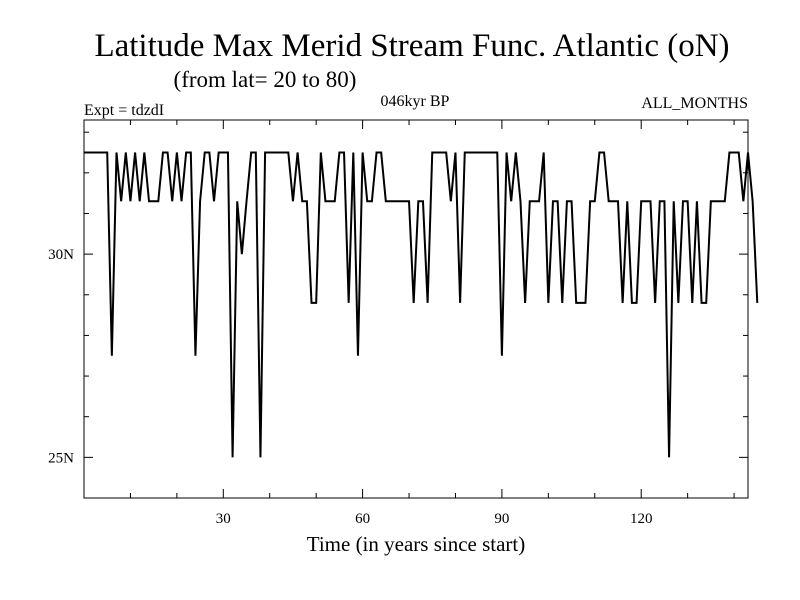 The height and width of the screenshot is (600, 800). What do you see at coordinates (265, 79) in the screenshot?
I see `chart-subtitle: (from lat= 20 to 80)` at bounding box center [265, 79].